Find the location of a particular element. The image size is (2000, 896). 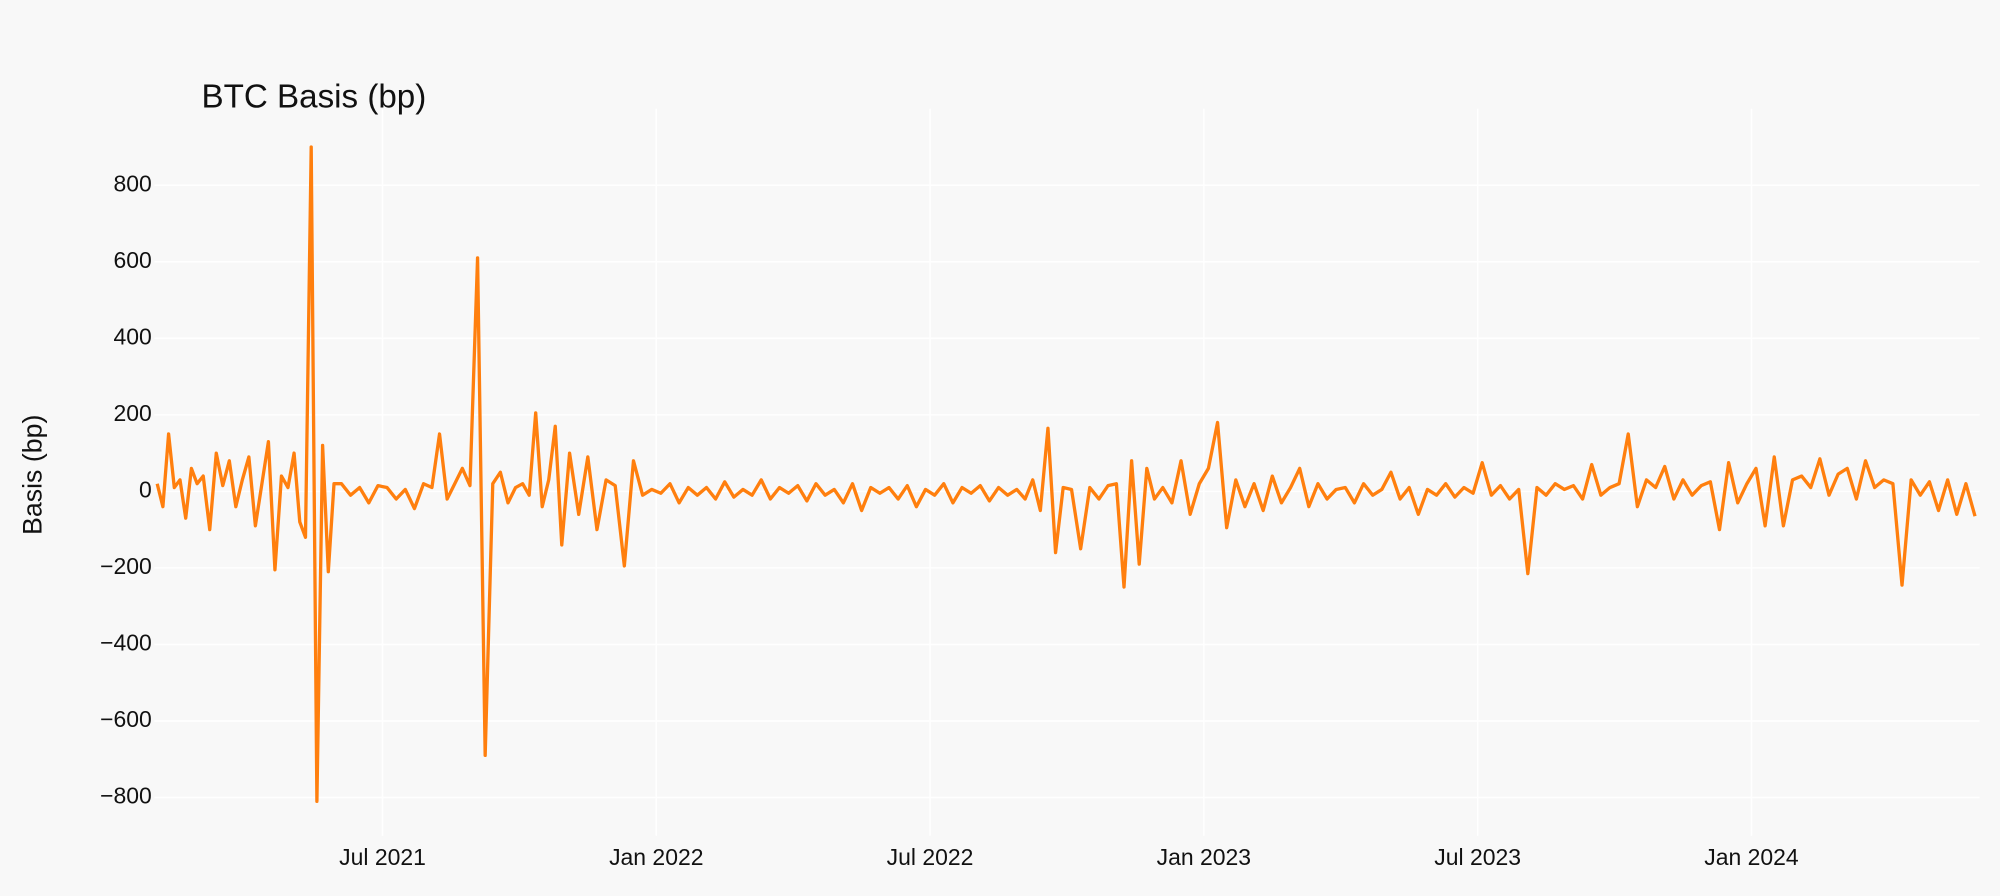

x-tick-label: Jan 2022 is located at coordinates (656, 857).